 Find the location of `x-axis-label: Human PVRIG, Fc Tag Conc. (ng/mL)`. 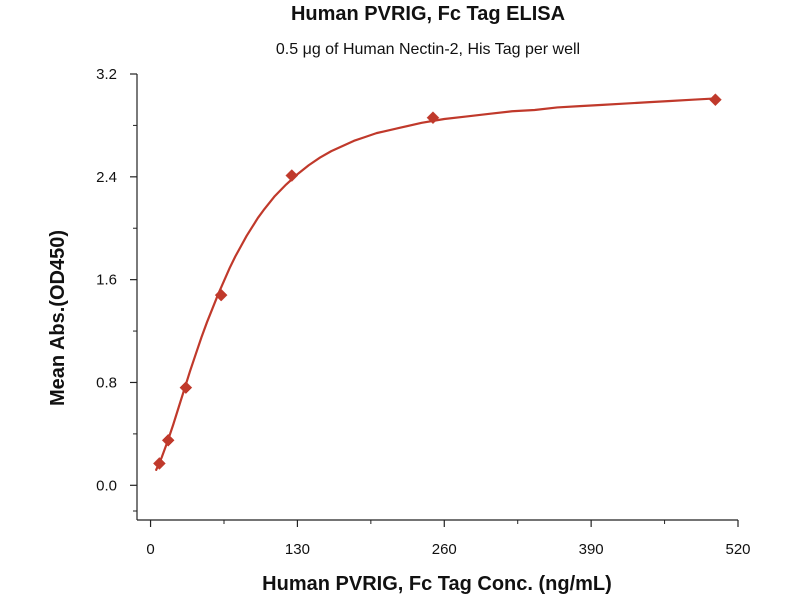

x-axis-label: Human PVRIG, Fc Tag Conc. (ng/mL) is located at coordinates (437, 584).